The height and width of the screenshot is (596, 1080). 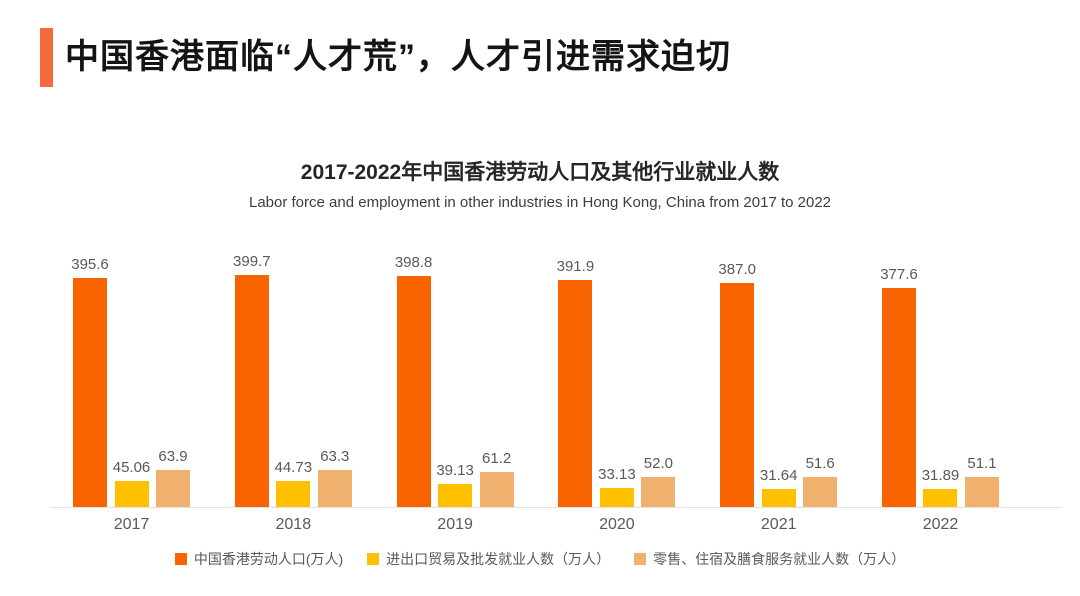 I want to click on x-axis-tick-label: 2020, so click(x=617, y=524).